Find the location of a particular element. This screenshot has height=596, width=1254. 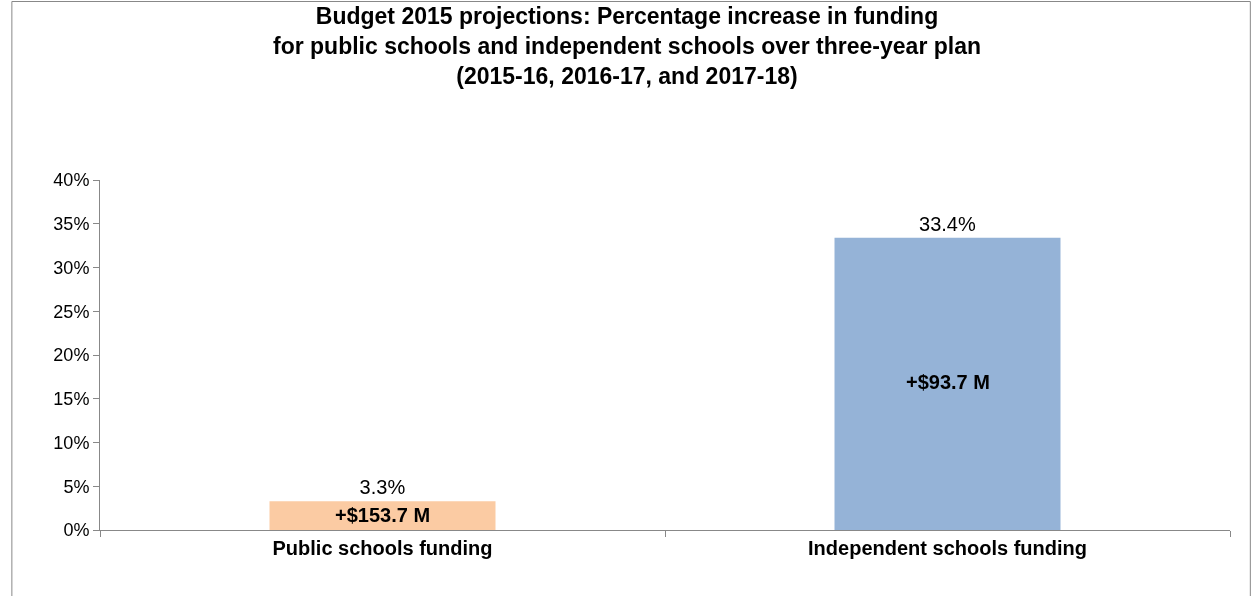

y-tick-label: 20% is located at coordinates (71, 355).